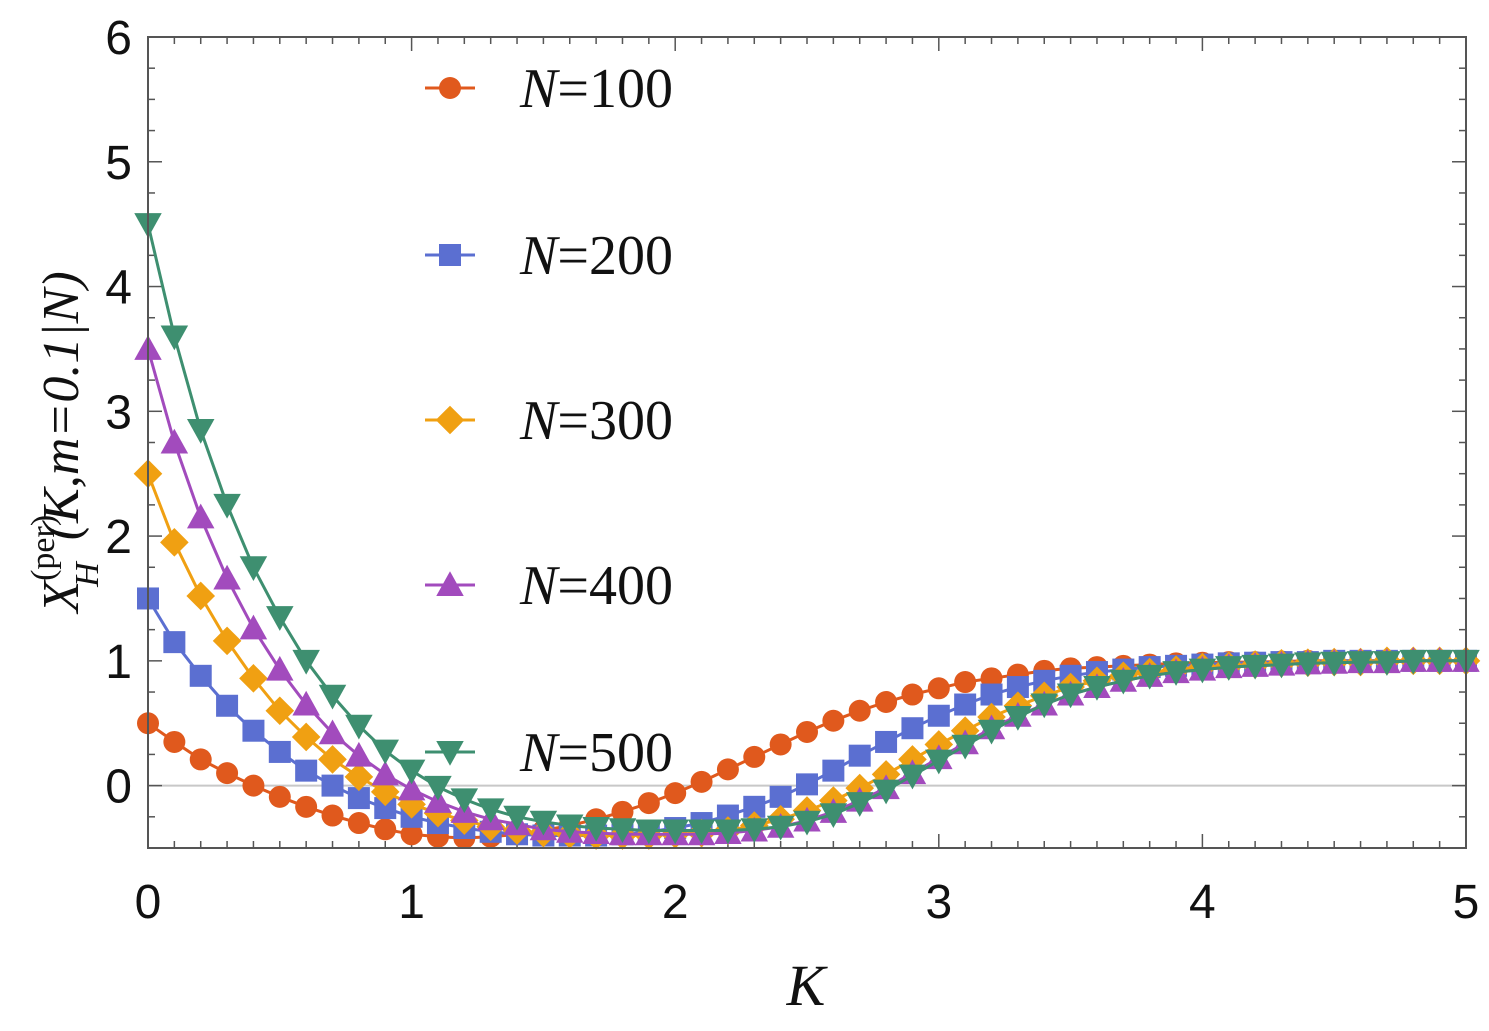  Describe the element at coordinates (118, 163) in the screenshot. I see `y-tick-label: 5` at that location.